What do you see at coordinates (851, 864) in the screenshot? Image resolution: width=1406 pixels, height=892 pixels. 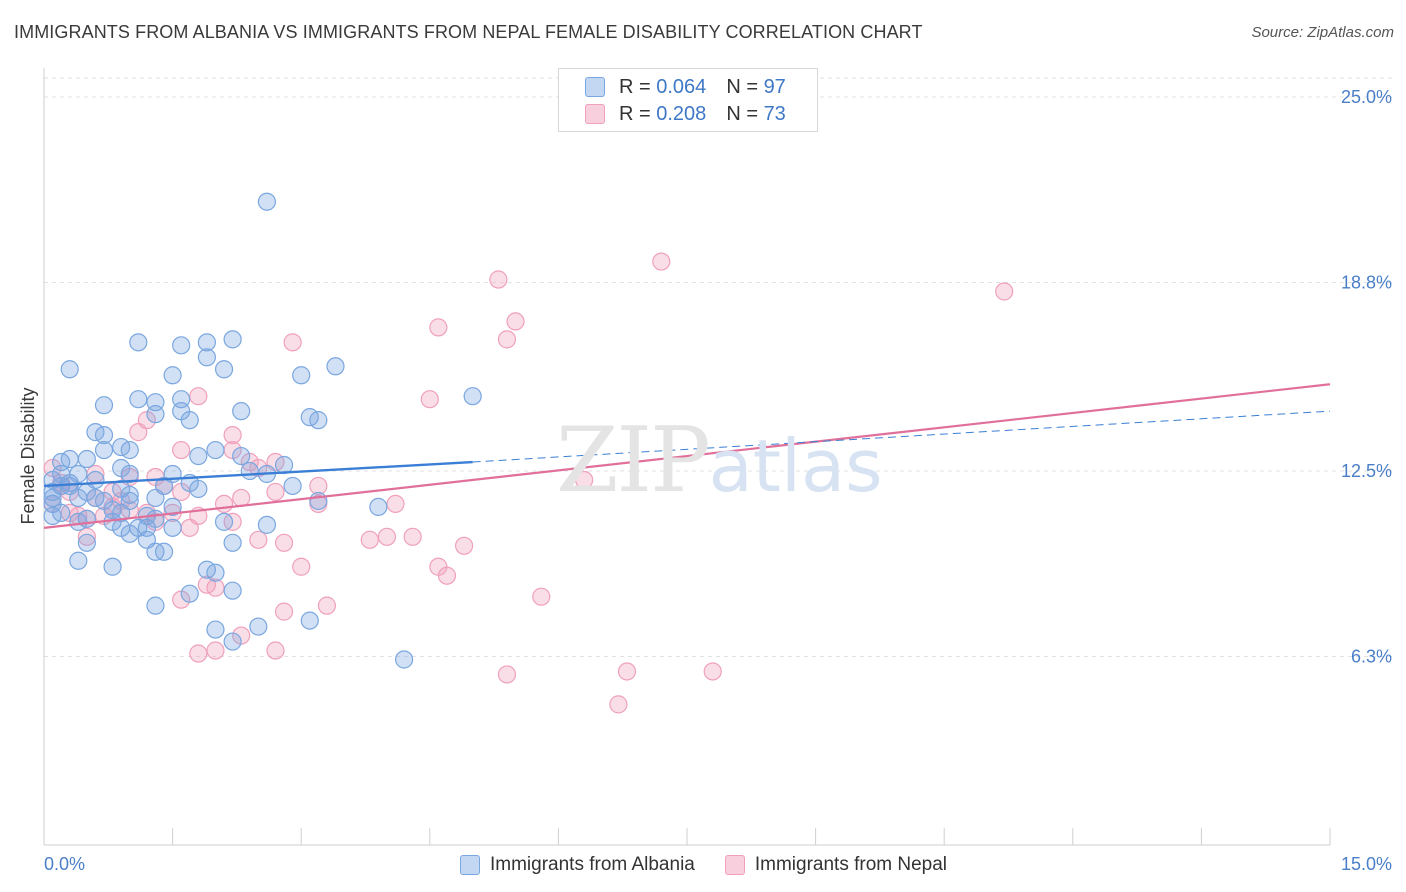 I see `nepal-legend-label: Immigrants from Nepal` at bounding box center [851, 864].